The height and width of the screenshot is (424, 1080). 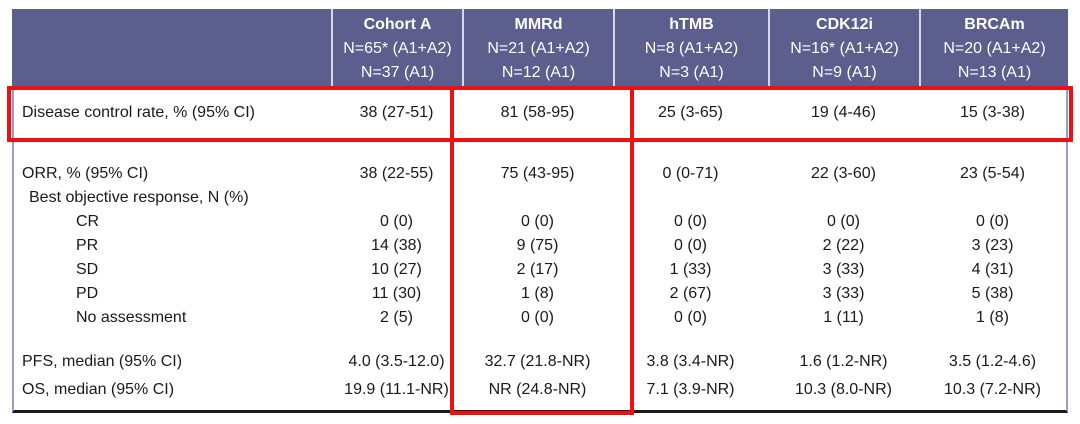 What do you see at coordinates (843, 112) in the screenshot?
I see `table-cell: 19 (4-46)` at bounding box center [843, 112].